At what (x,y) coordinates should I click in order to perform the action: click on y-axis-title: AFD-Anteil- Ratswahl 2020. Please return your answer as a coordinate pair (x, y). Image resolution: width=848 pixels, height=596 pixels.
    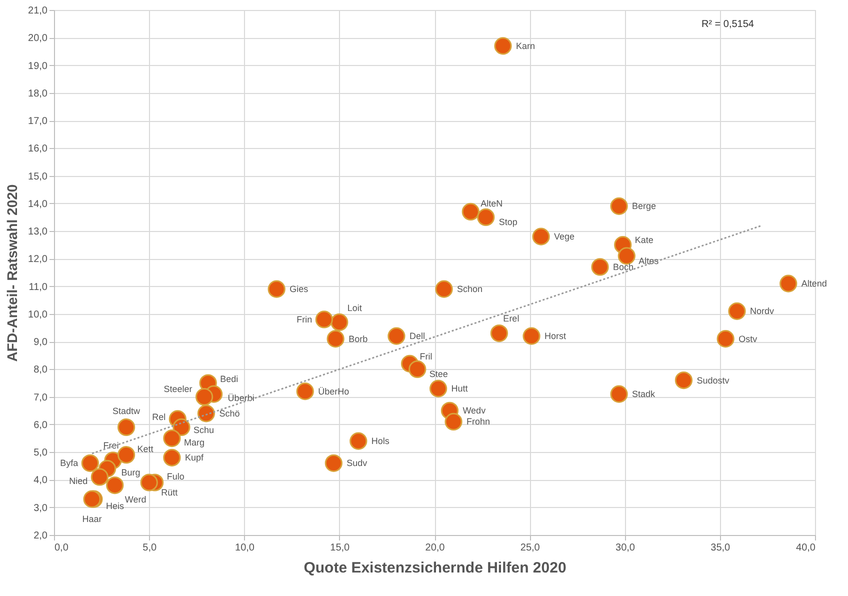
    Looking at the image, I should click on (12, 273).